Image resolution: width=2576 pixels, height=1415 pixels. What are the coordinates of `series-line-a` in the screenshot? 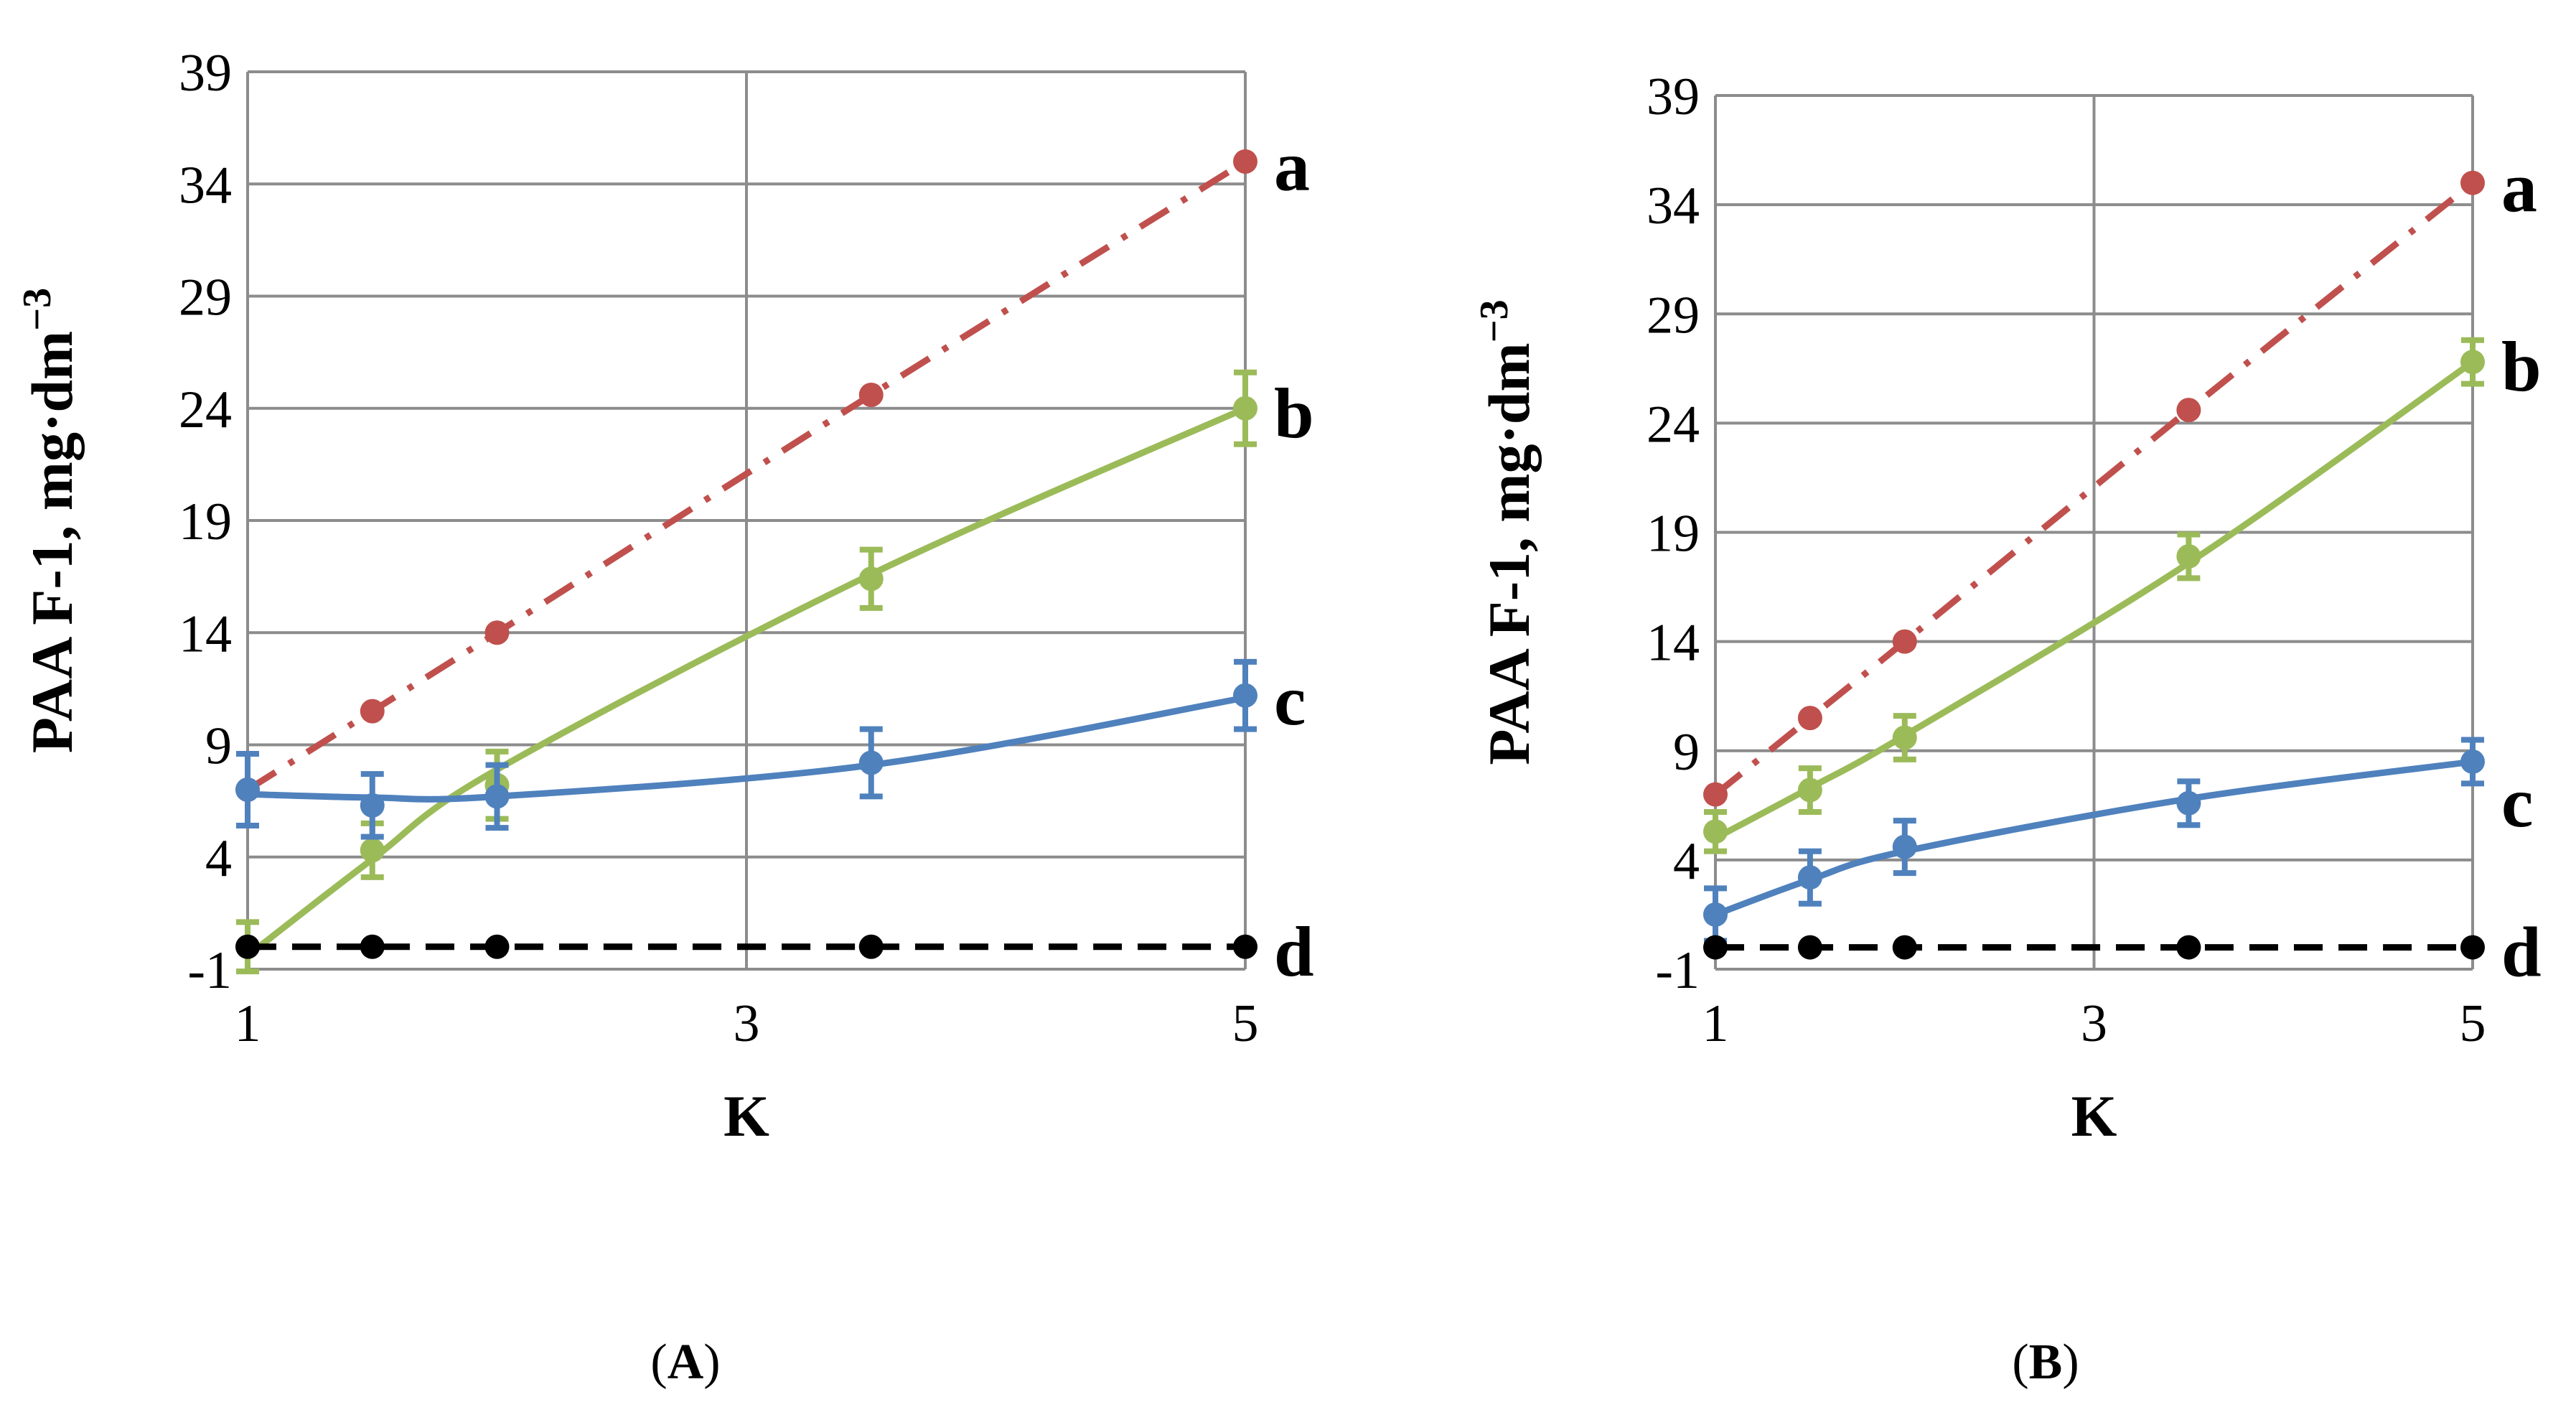 It's located at (2094, 489).